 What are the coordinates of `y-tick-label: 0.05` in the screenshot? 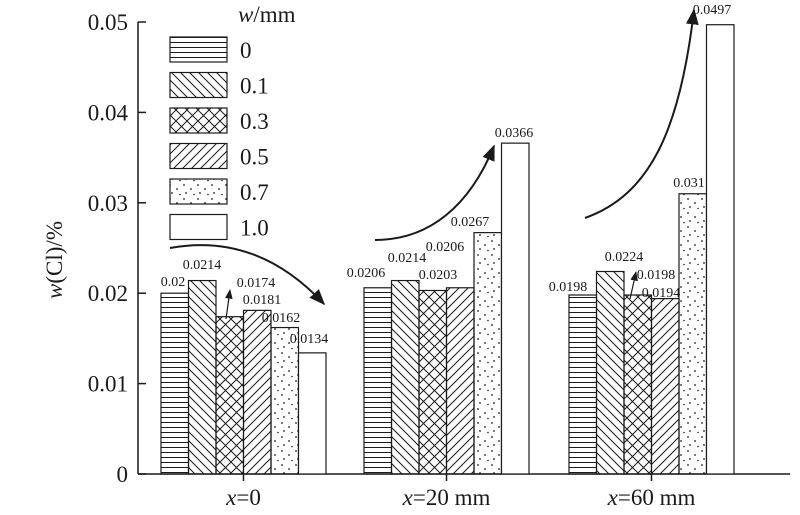 It's located at (108, 22).